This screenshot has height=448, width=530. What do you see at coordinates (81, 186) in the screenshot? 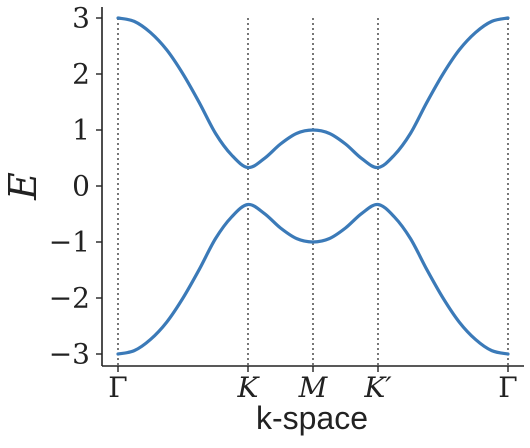
I see `y-tick-label: 0` at bounding box center [81, 186].